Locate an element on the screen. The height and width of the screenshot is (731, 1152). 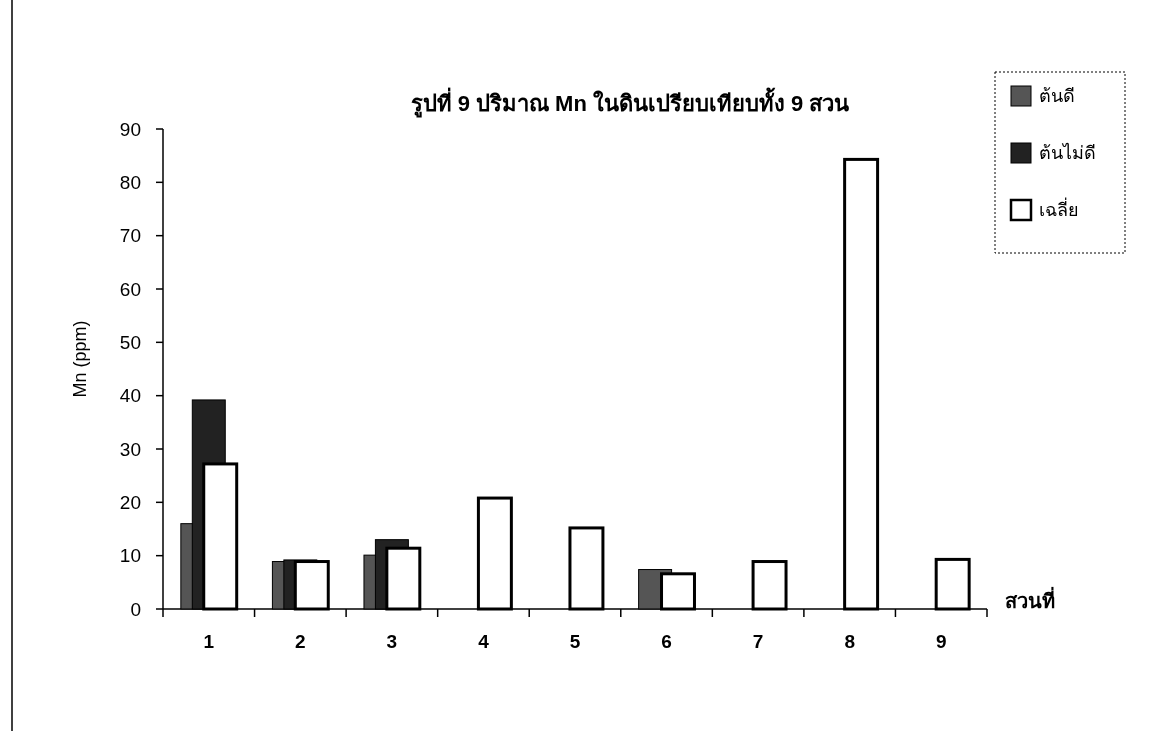
y-tick-label: 20 is located at coordinates (130, 502).